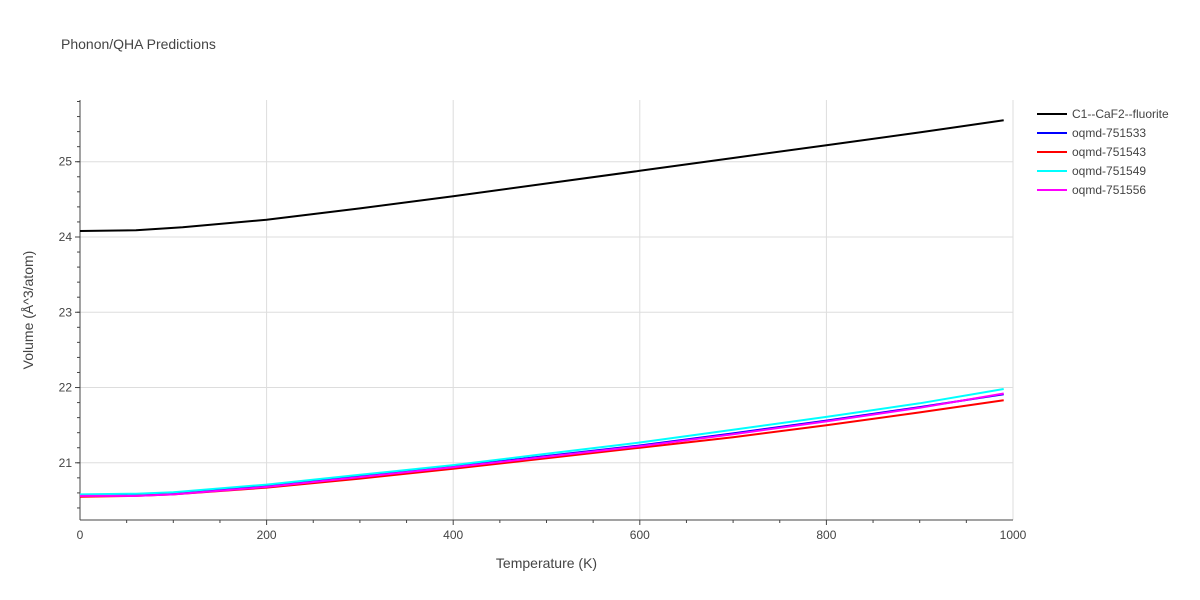  What do you see at coordinates (66, 463) in the screenshot?
I see `y-tick-label: 21` at bounding box center [66, 463].